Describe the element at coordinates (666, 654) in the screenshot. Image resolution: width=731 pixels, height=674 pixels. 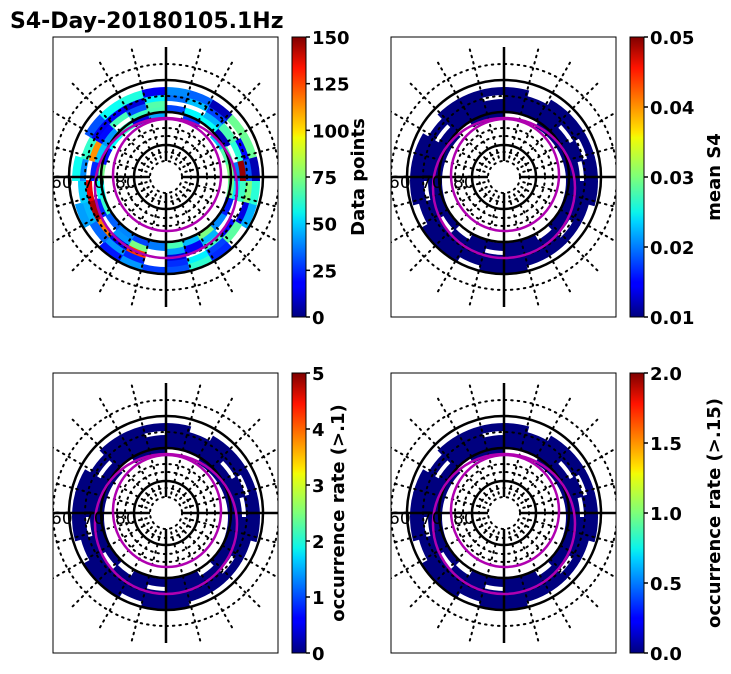
I see `colorbar-tick-label: 0.0` at that location.